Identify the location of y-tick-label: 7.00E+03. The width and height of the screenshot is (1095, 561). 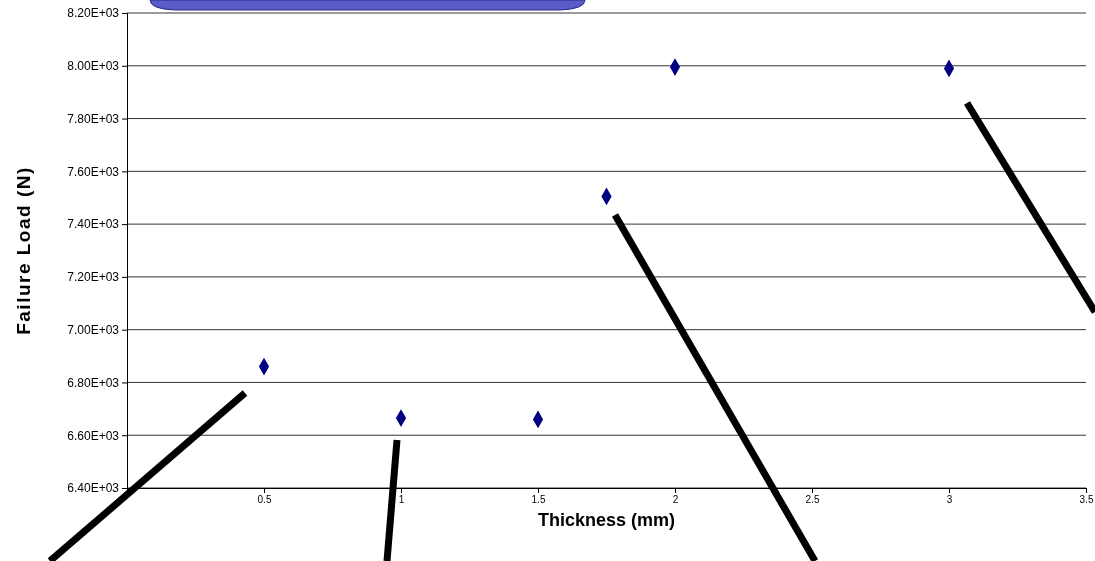
(93, 330).